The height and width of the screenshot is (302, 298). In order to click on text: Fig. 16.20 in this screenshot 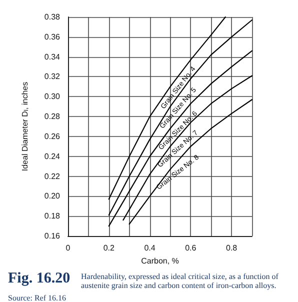, I will do `click(39, 278)`.